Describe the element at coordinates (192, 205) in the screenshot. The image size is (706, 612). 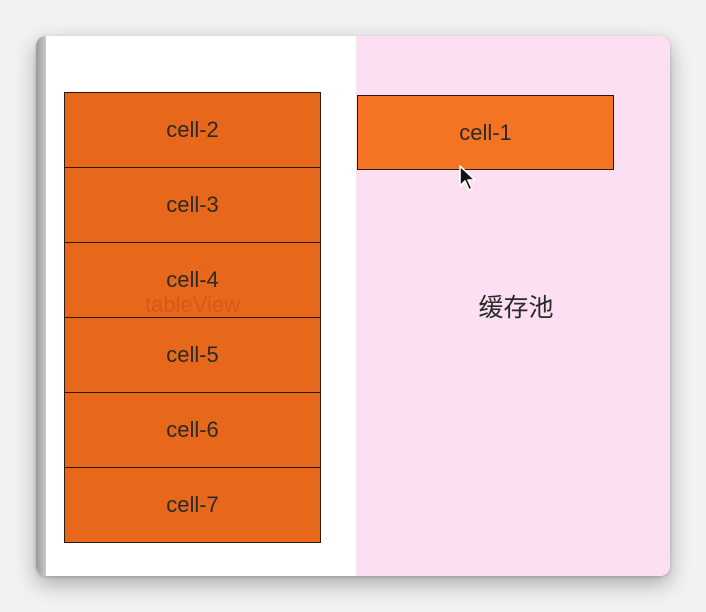
I see `table-cell: cell-3` at that location.